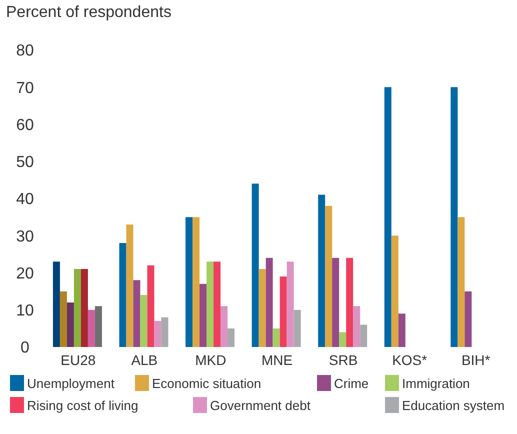 Image resolution: width=517 pixels, height=434 pixels. I want to click on x-tick-label: MNE, so click(277, 360).